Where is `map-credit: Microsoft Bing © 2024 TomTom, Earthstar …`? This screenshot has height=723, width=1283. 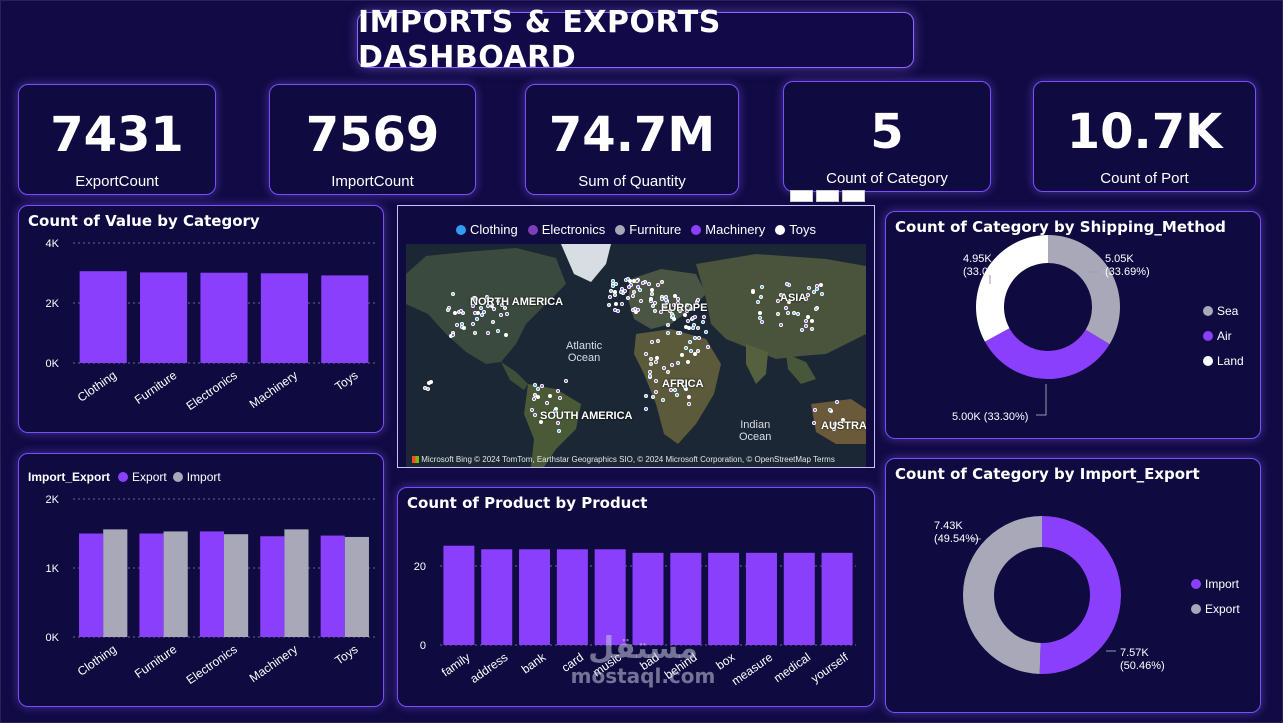 map-credit: Microsoft Bing © 2024 TomTom, Earthstar … is located at coordinates (623, 459).